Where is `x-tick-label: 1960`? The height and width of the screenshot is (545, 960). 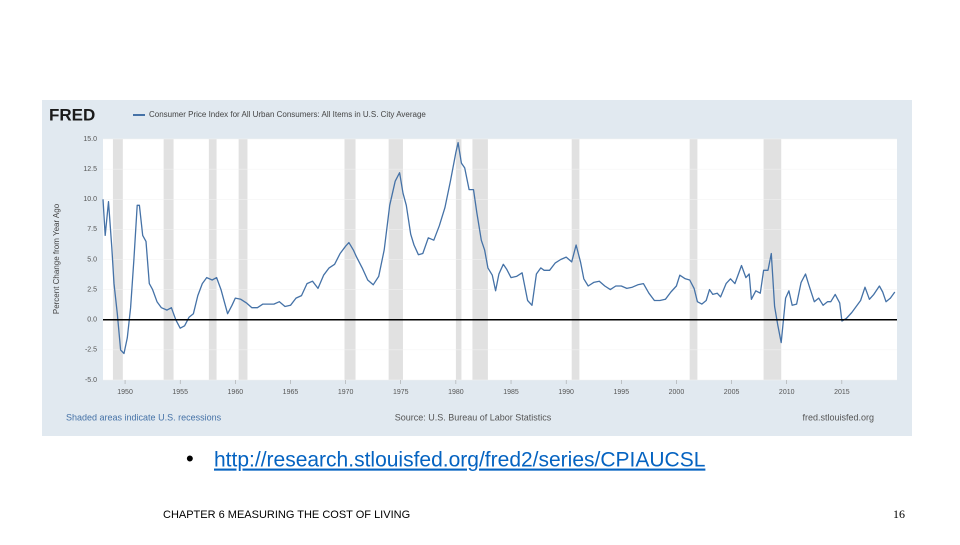
x-tick-label: 1960 is located at coordinates (236, 392).